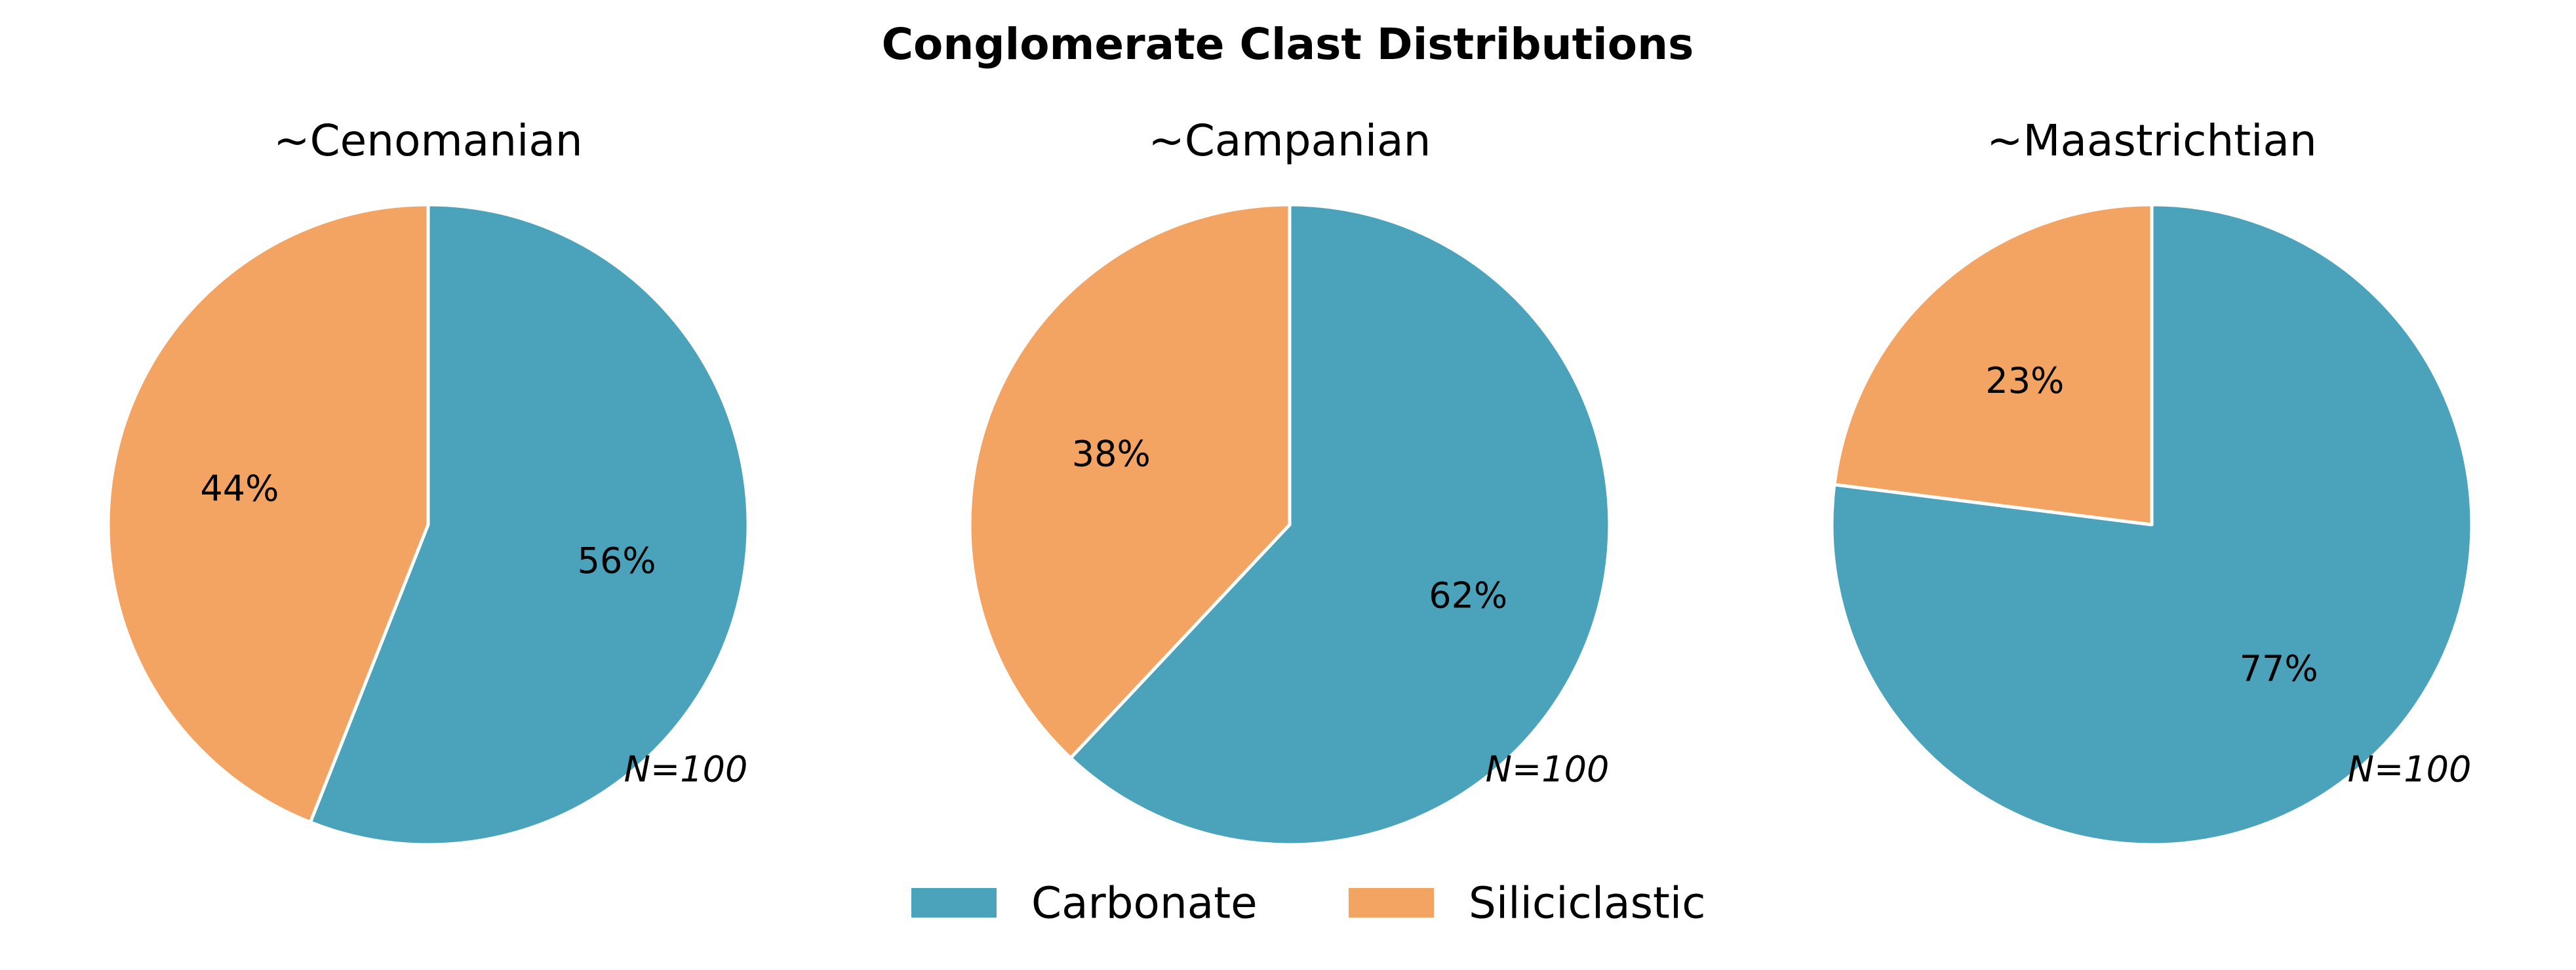 The height and width of the screenshot is (970, 2576). Describe the element at coordinates (1144, 903) in the screenshot. I see `legend-label-carbonate: Carbonate` at that location.